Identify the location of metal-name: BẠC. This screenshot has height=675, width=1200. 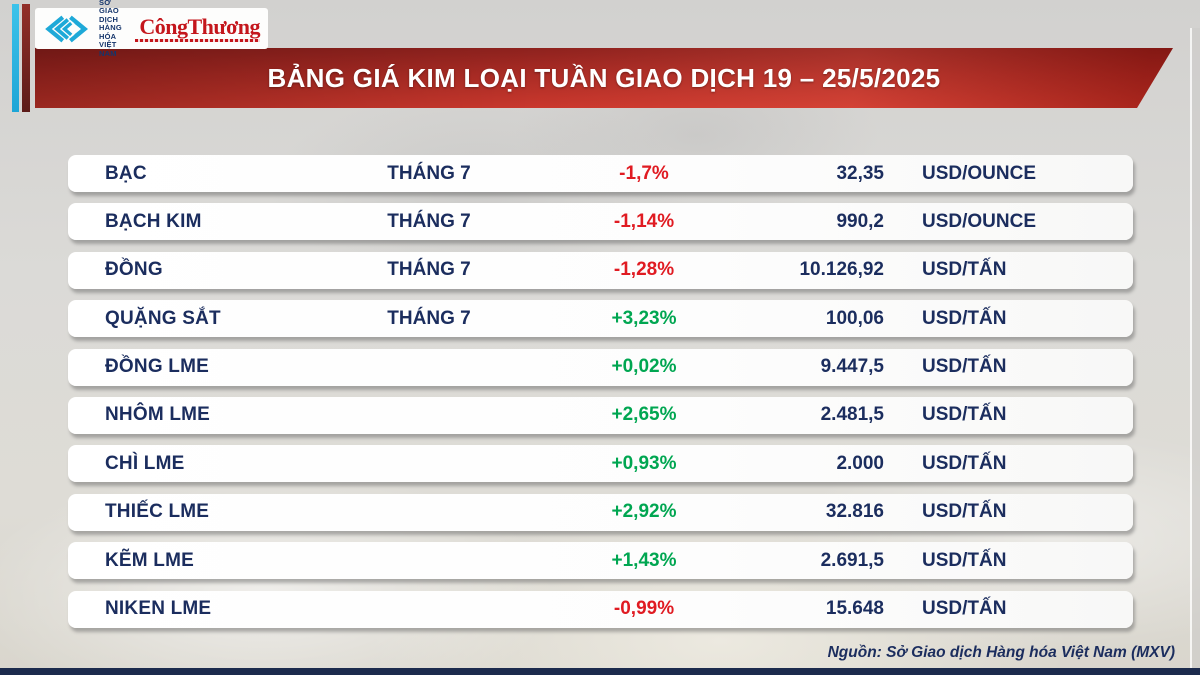
(126, 173).